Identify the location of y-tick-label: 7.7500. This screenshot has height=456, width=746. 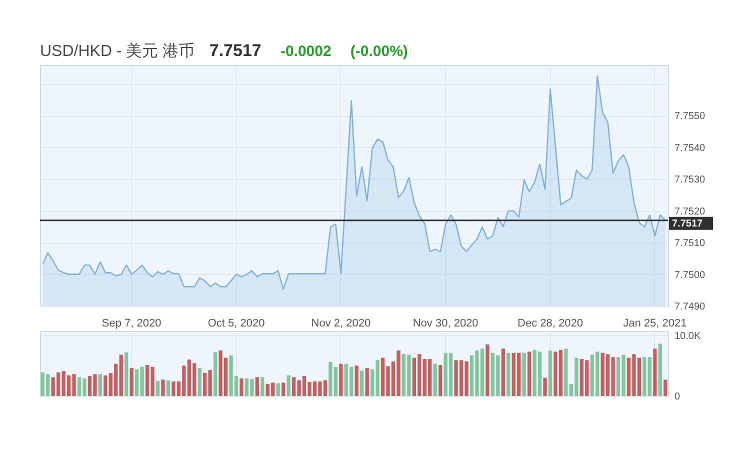
(690, 275).